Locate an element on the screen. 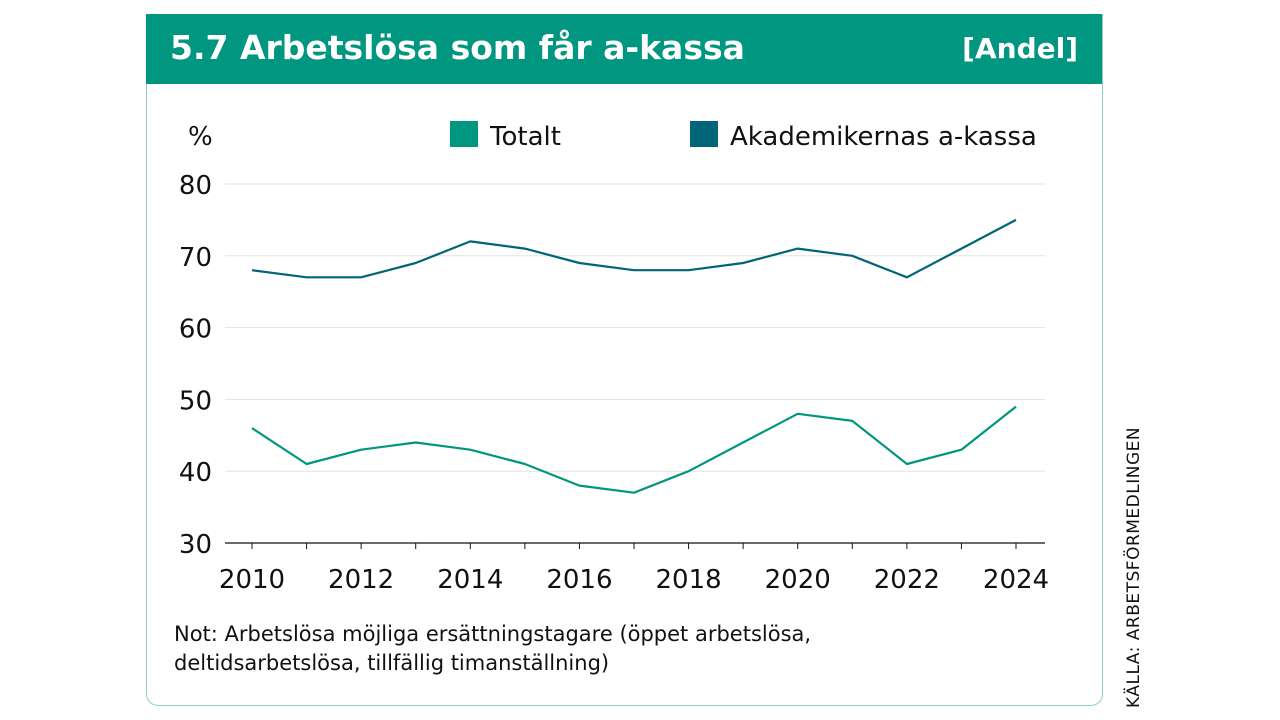 Image resolution: width=1280 pixels, height=720 pixels. y-tick-label: 60 is located at coordinates (195, 330).